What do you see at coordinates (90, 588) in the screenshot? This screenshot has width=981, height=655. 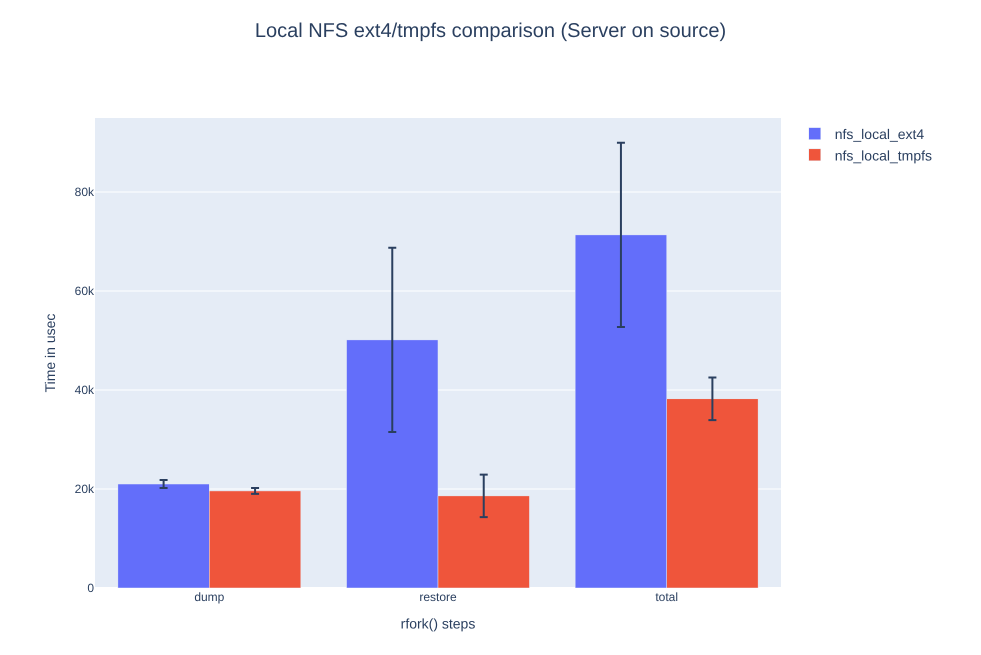 I see `y-tick-label: 0` at bounding box center [90, 588].